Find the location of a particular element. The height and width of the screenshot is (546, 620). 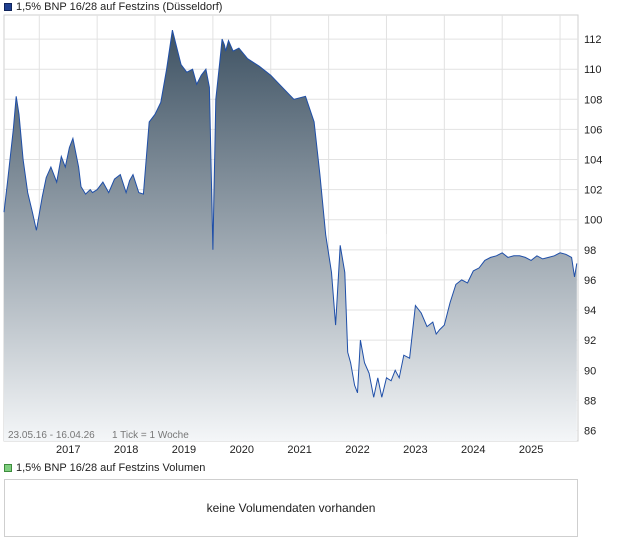

watermark: CK is located at coordinates (385, 241).